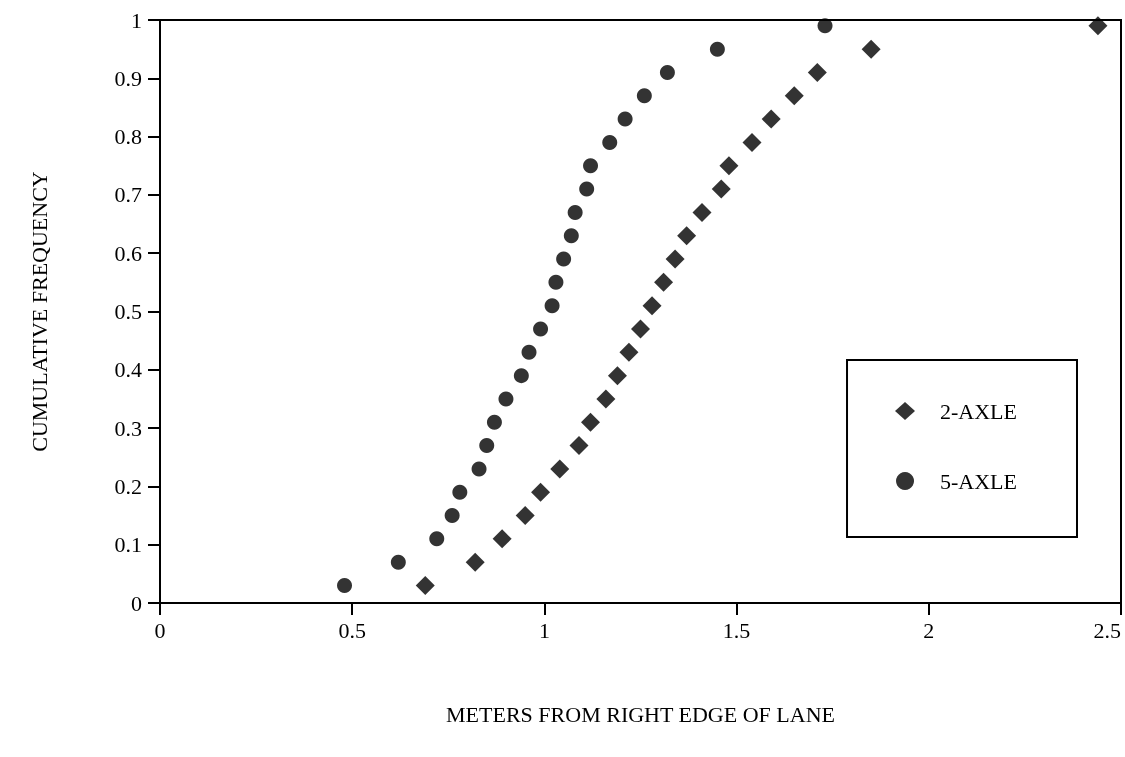  What do you see at coordinates (736, 630) in the screenshot?
I see `x-tick-label: 1.5` at bounding box center [736, 630].